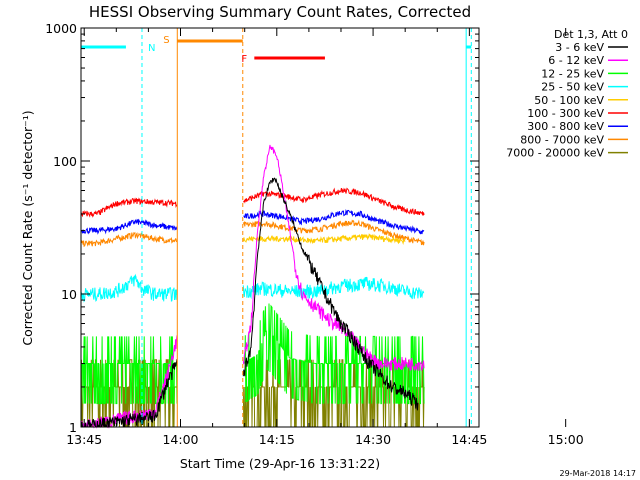  I want to click on y-tick-label-3: 1000, so click(61, 28).